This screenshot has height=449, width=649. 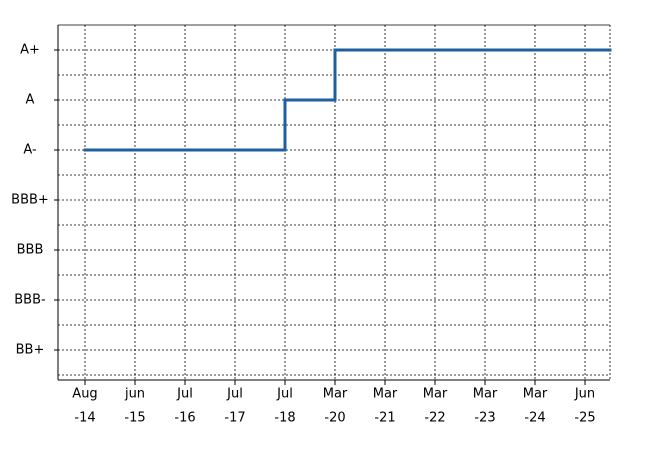 What do you see at coordinates (30, 350) in the screenshot?
I see `y-tick-label: BB+` at bounding box center [30, 350].